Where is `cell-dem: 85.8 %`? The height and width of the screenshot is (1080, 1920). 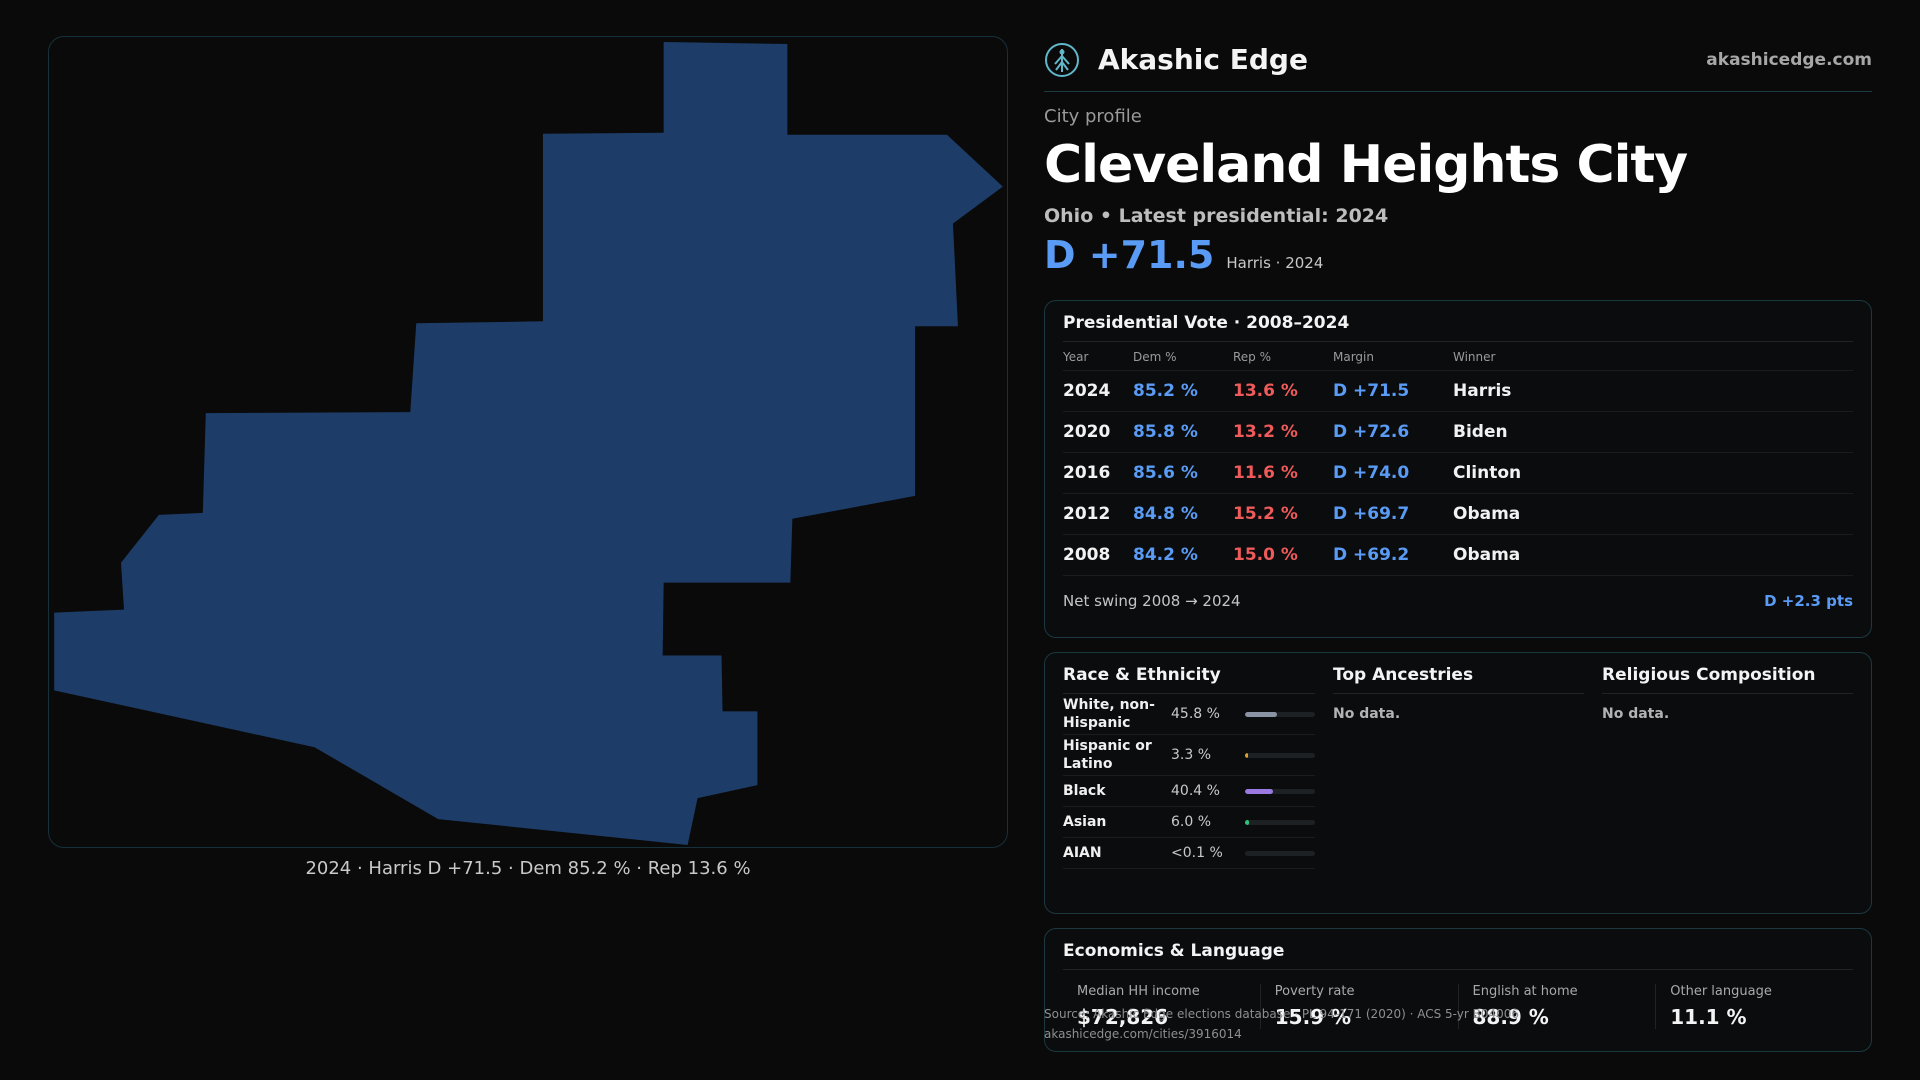 cell-dem: 85.8 % is located at coordinates (1183, 432).